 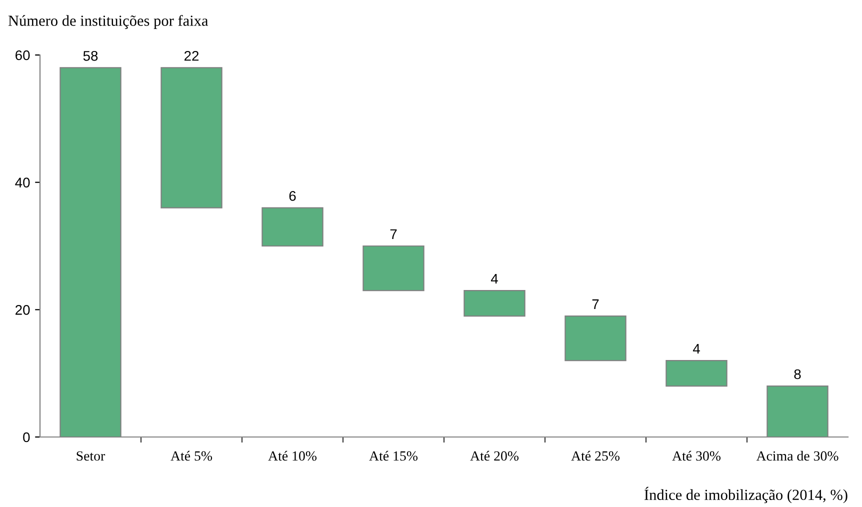 What do you see at coordinates (746, 495) in the screenshot?
I see `x-axis-title: Índice de imobilização (2014, %)` at bounding box center [746, 495].